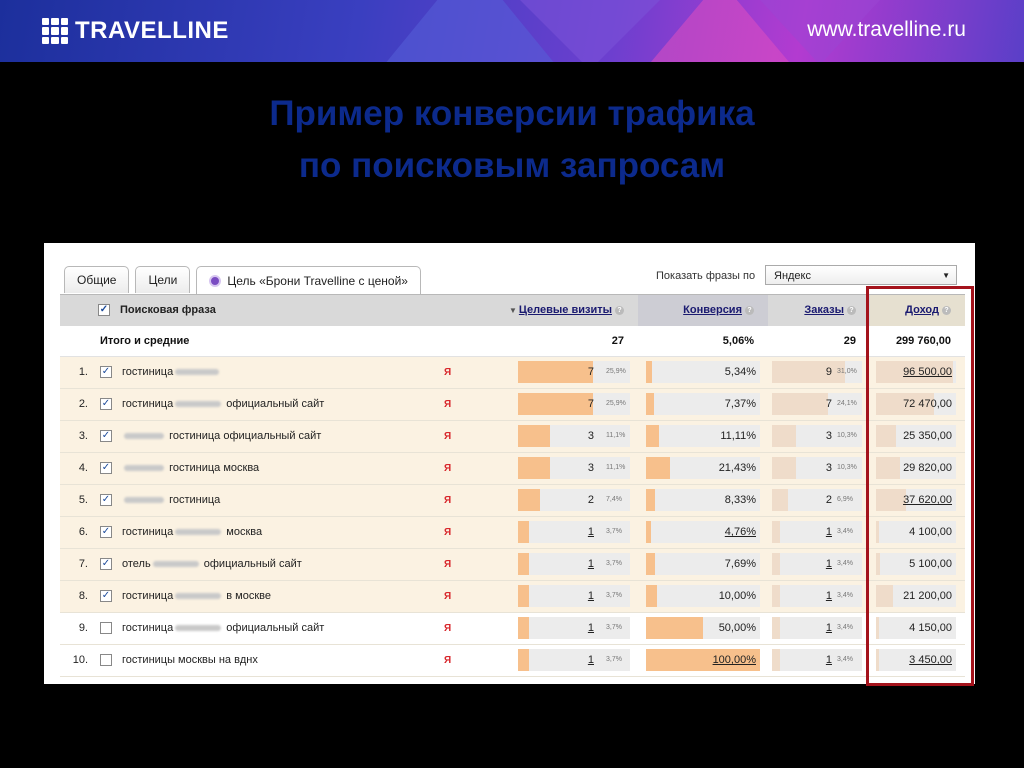  Describe the element at coordinates (565, 310) in the screenshot. I see `header-visits-label: Целевые визиты` at that location.